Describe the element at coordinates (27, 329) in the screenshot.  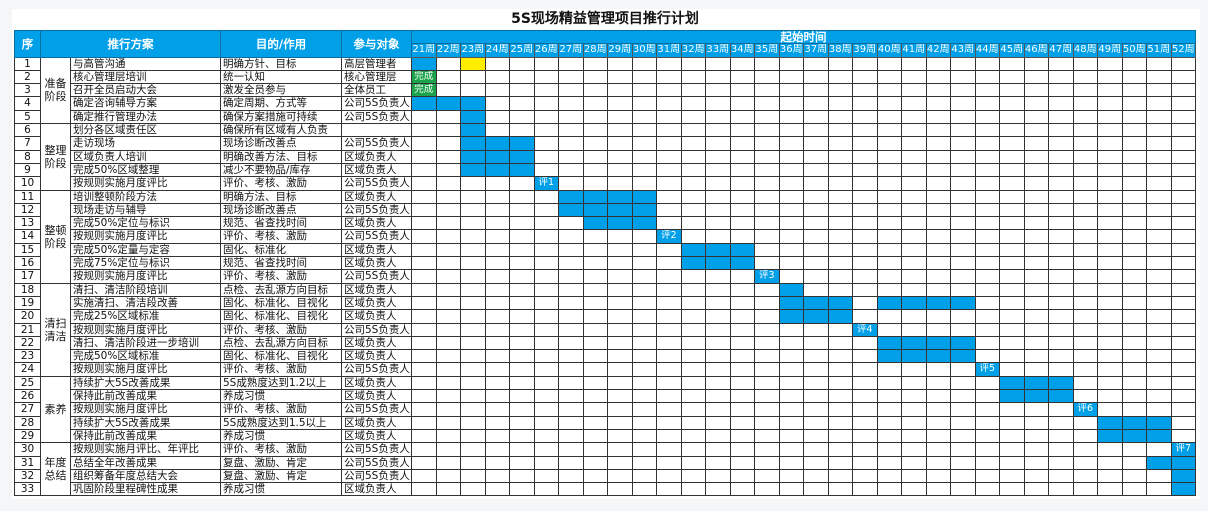
I see `row-number: 21` at that location.